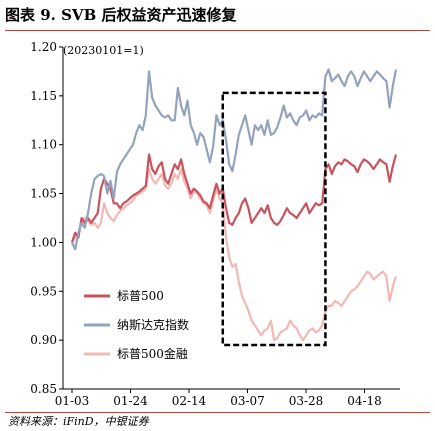  What do you see at coordinates (218, 398) in the screenshot?
I see `x-axis-ticks: 01-03 01-24 02-14 03-07 03-28 04-18` at bounding box center [218, 398].